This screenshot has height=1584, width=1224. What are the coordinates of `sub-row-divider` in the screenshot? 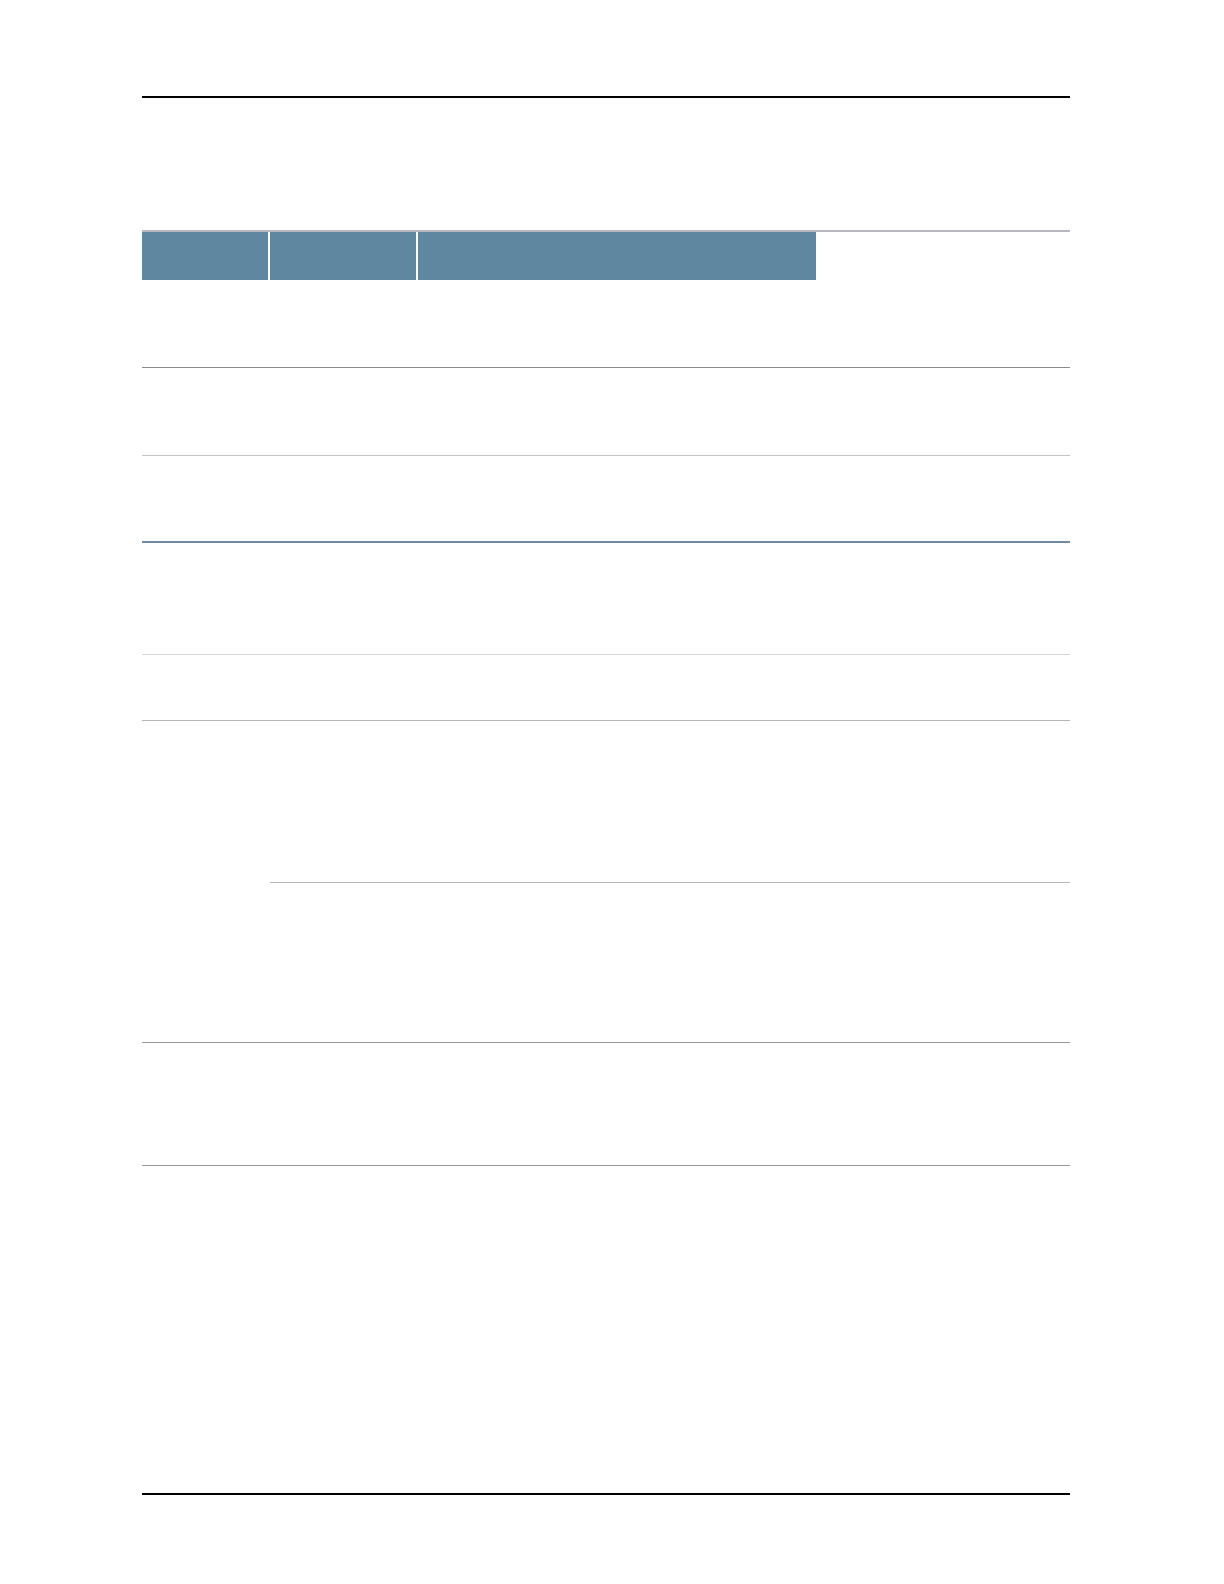 It's located at (670, 882).